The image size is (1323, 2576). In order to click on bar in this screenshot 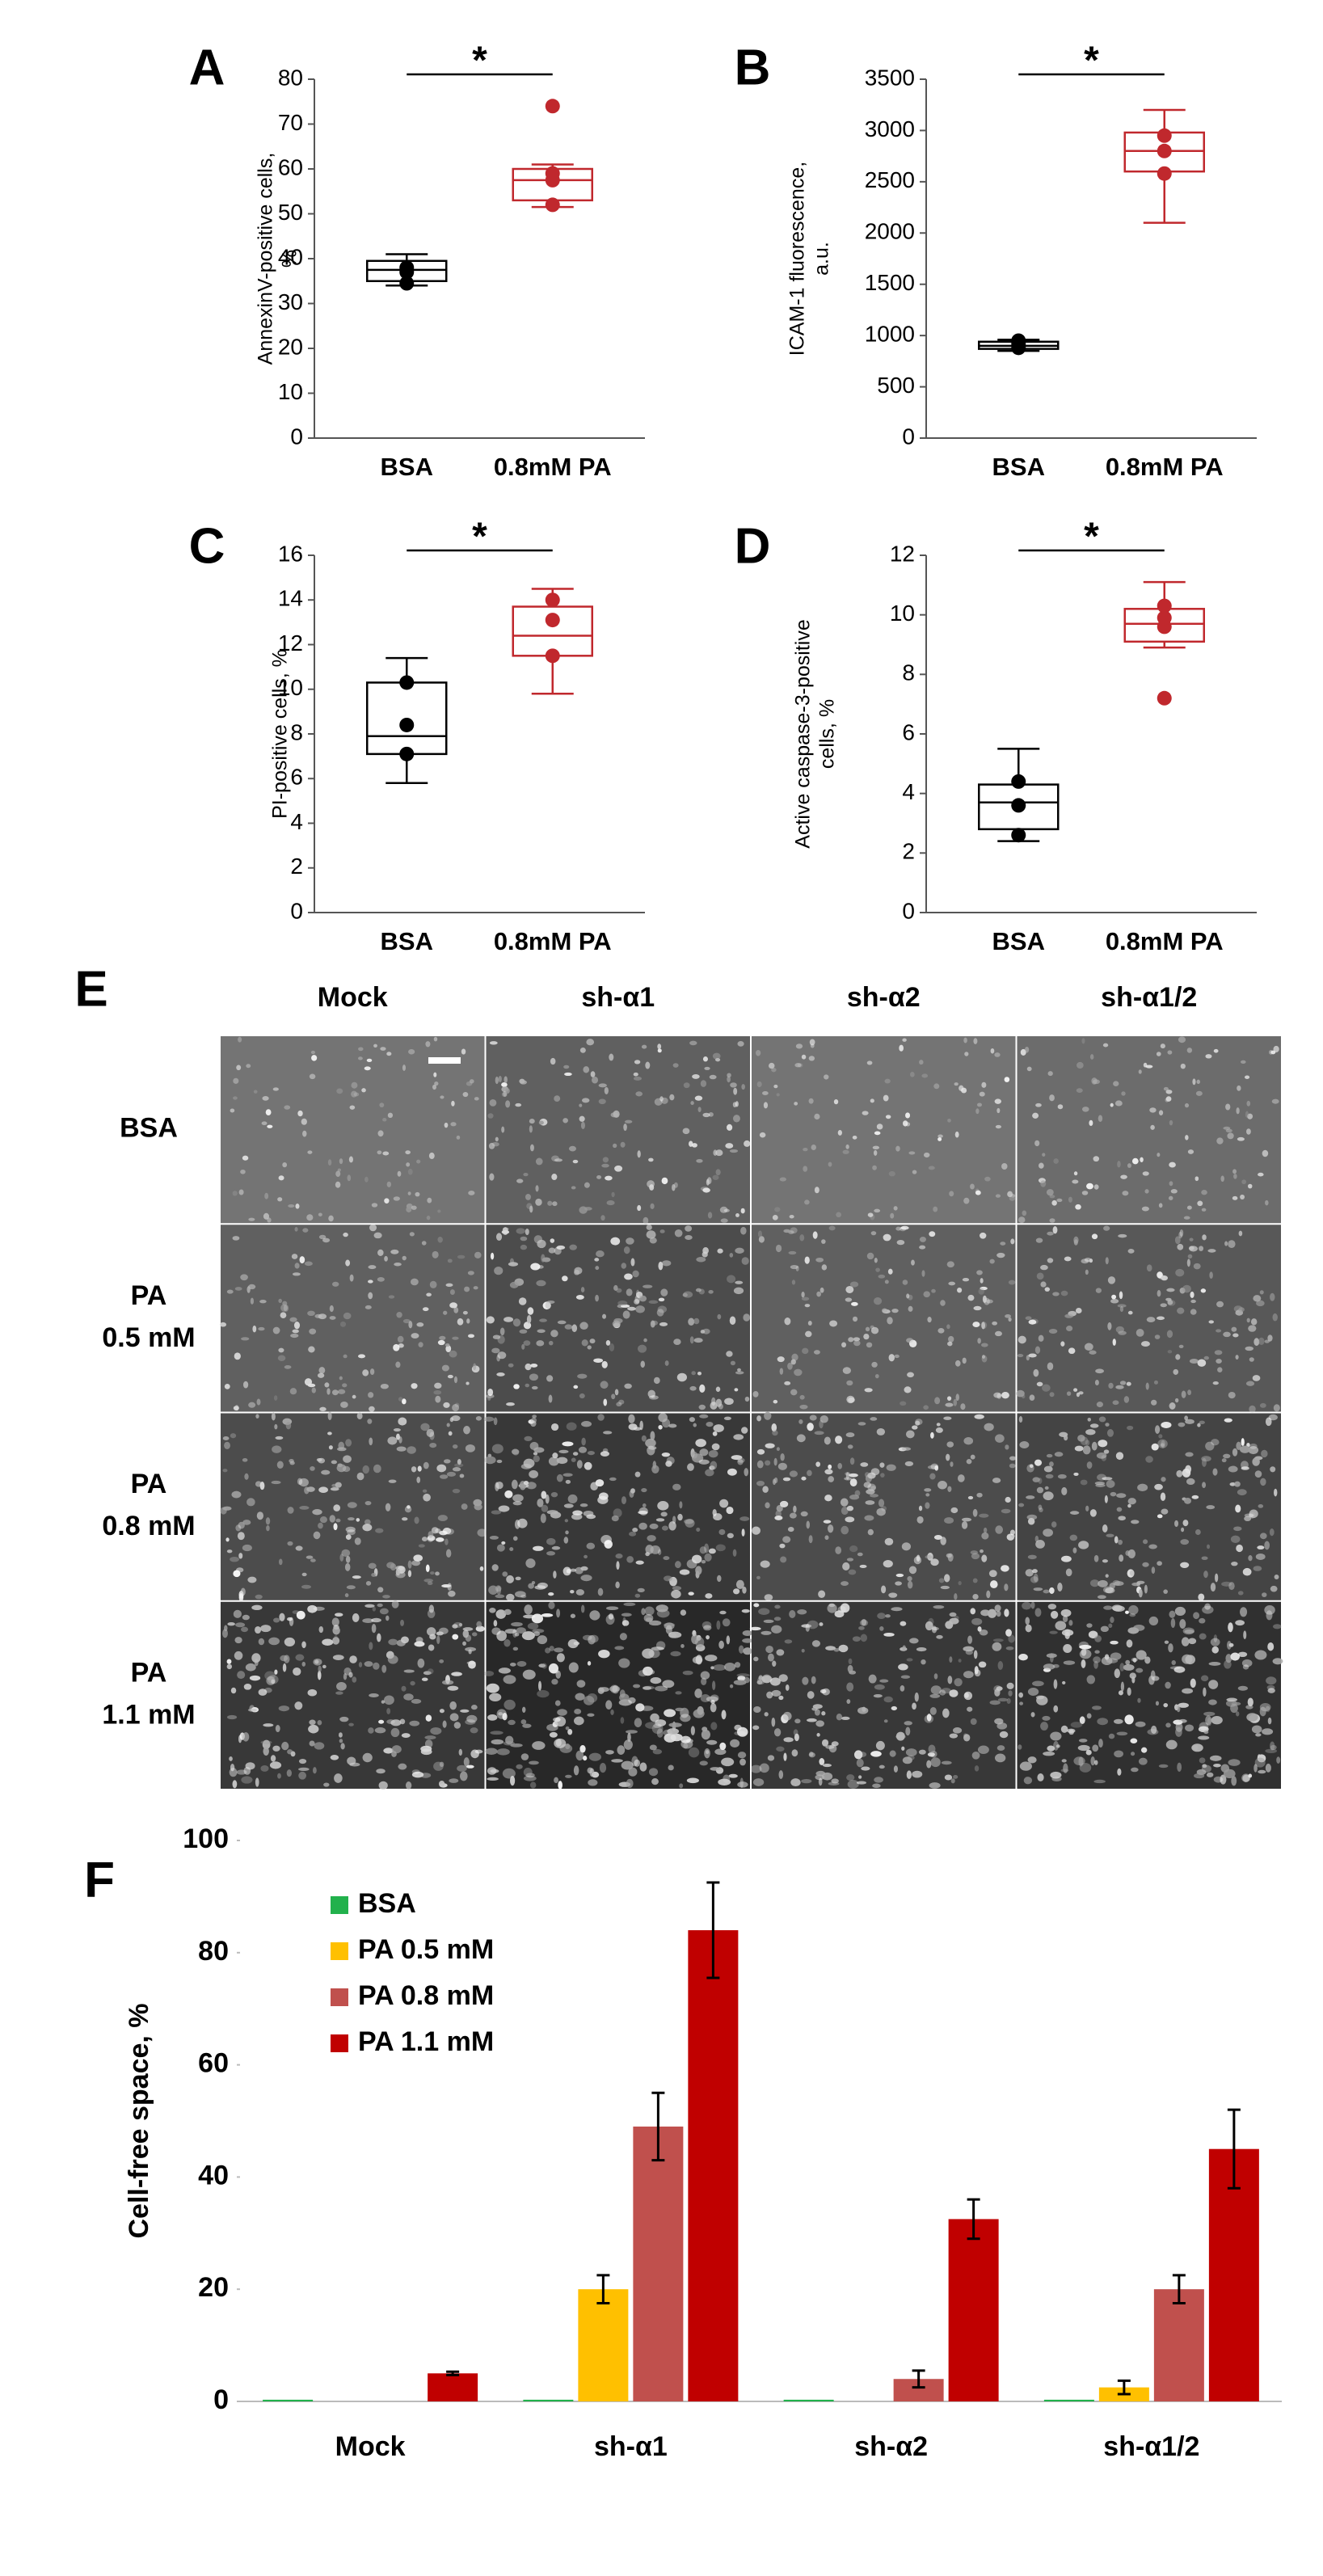, I will do `click(1233, 2274)`.